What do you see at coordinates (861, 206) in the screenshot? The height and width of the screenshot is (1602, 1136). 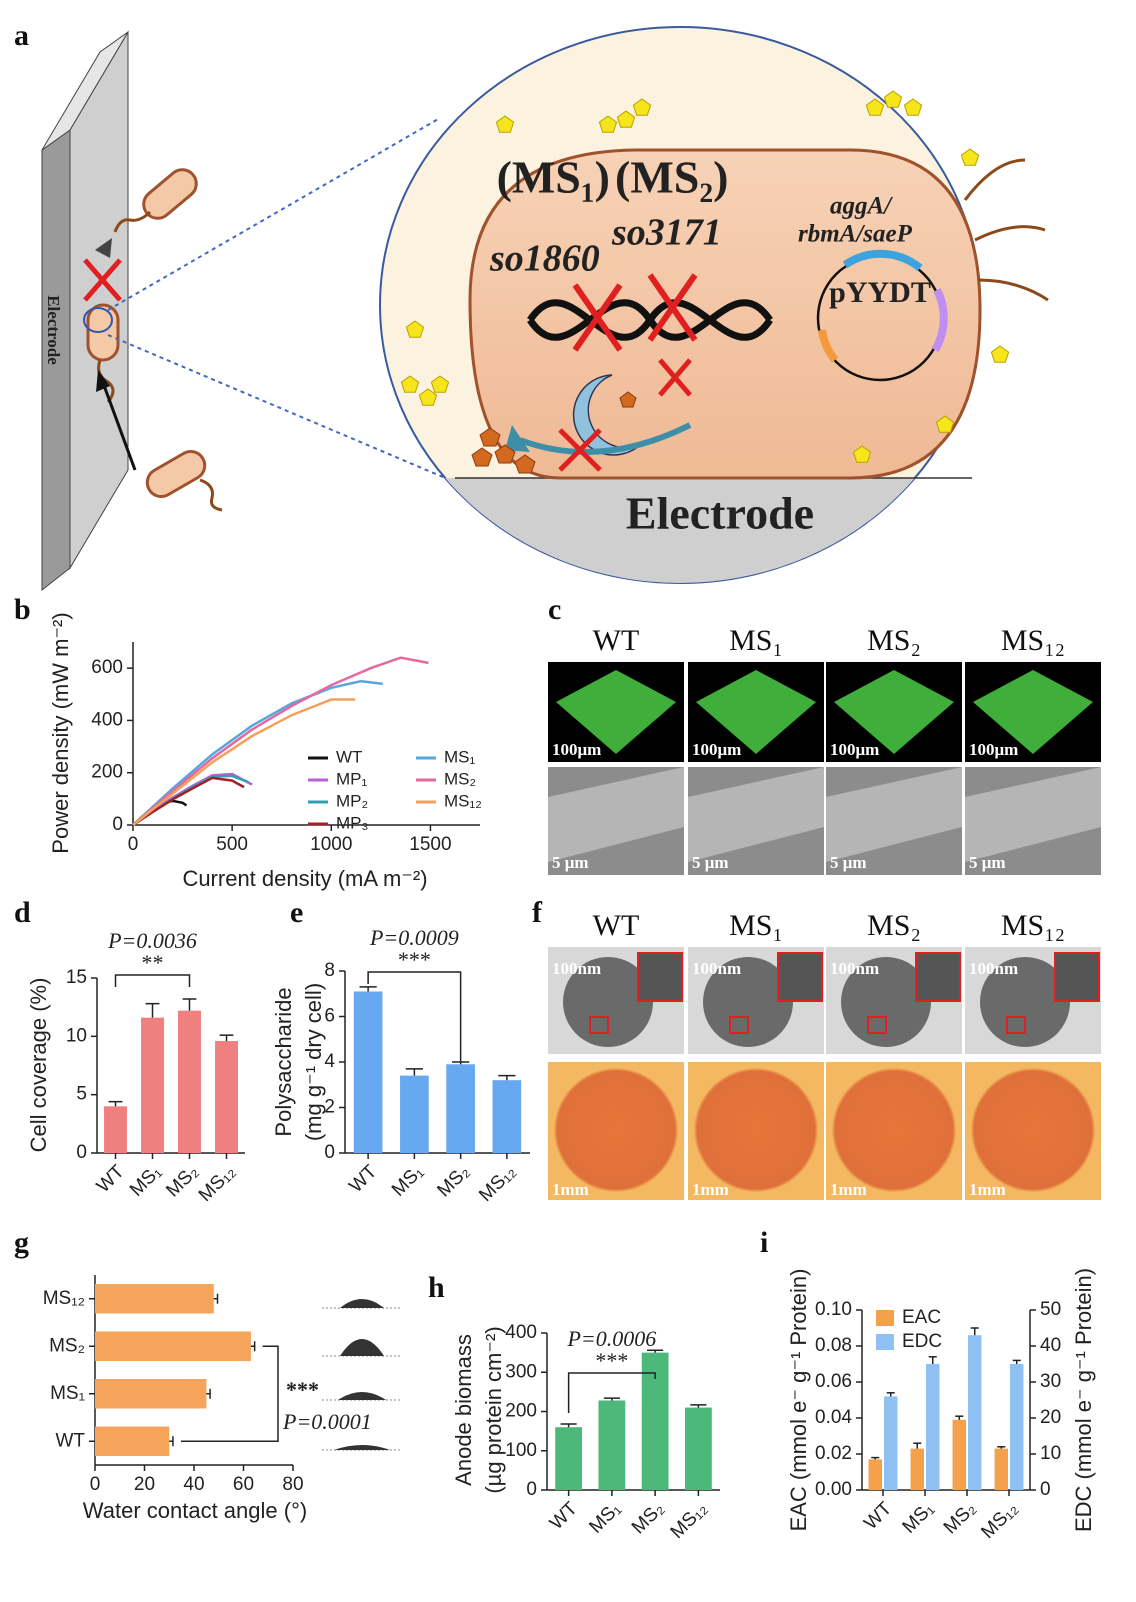 I see `plasmid-gene-label: aggA/` at bounding box center [861, 206].